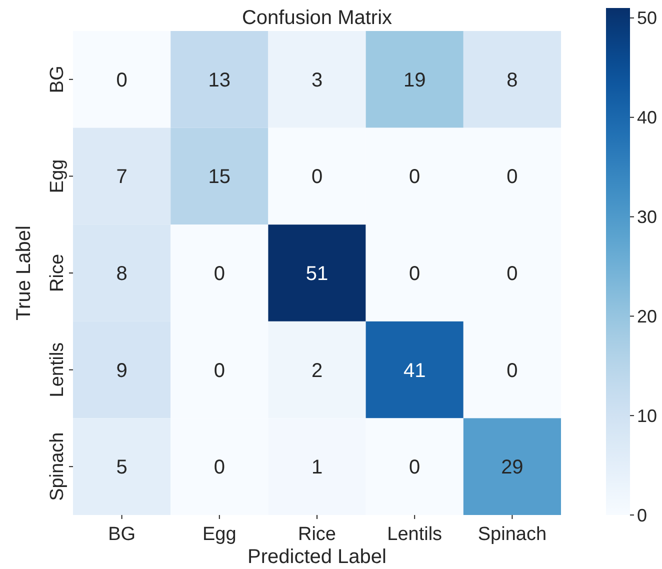  Describe the element at coordinates (647, 217) in the screenshot. I see `color-bar-label: 30` at that location.